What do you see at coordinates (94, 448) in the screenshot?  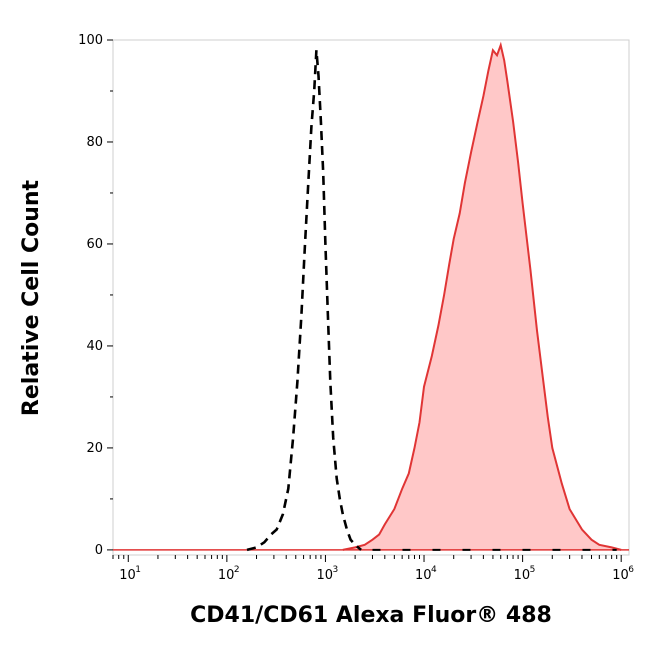 I see `y-tick-label: 20` at bounding box center [94, 448].